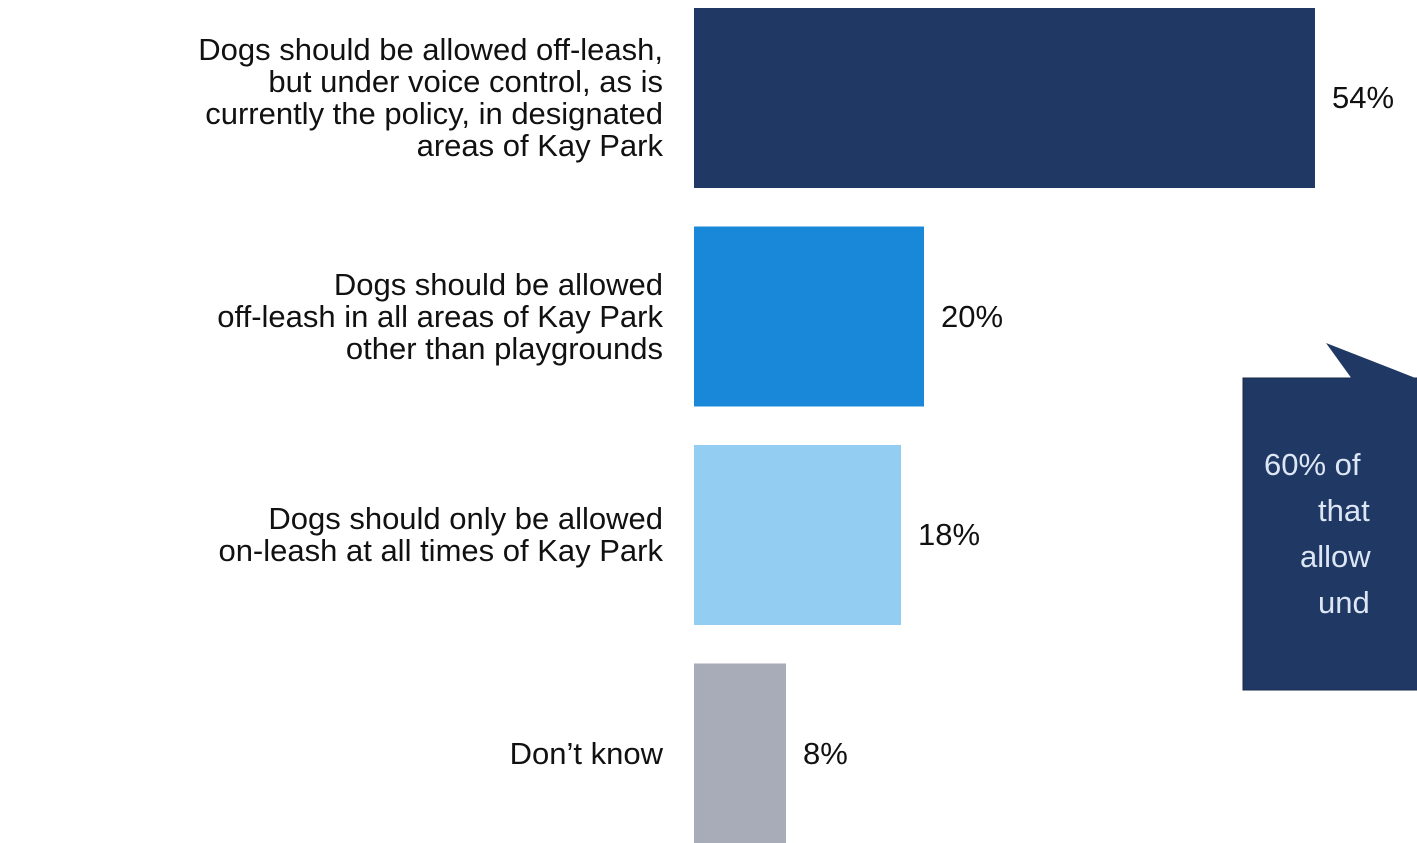  Describe the element at coordinates (1344, 510) in the screenshot. I see `callout-text: that` at that location.